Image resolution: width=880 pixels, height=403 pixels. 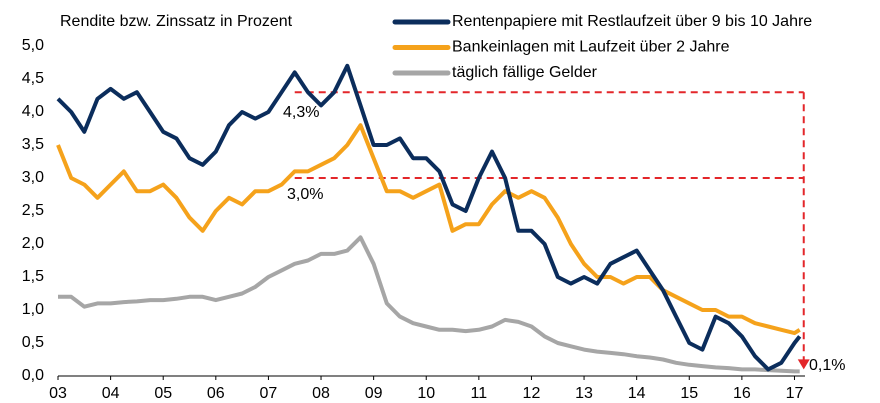 I want to click on x-tick-label: 06, so click(x=216, y=393).